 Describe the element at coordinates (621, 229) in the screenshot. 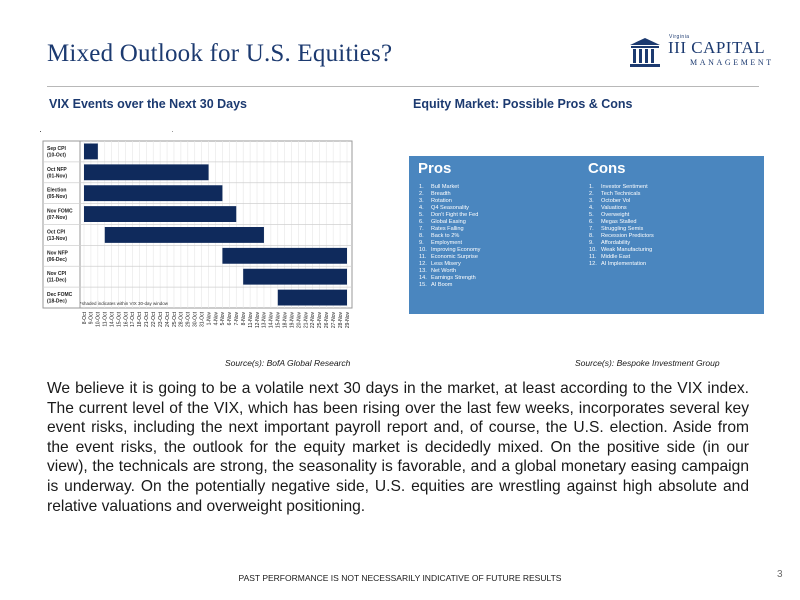

I see `cons-item: 7. Struggling Semis` at that location.